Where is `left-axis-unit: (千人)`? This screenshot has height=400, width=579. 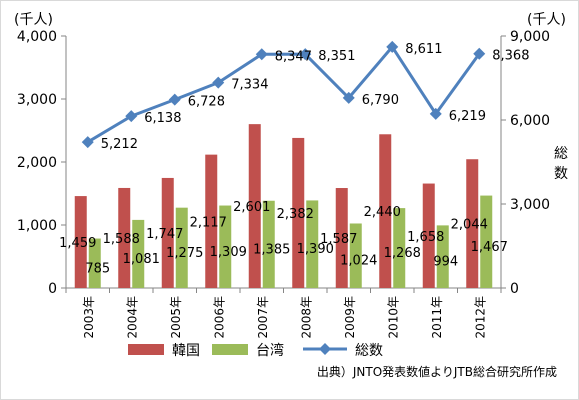 left-axis-unit: (千人) is located at coordinates (33, 20).